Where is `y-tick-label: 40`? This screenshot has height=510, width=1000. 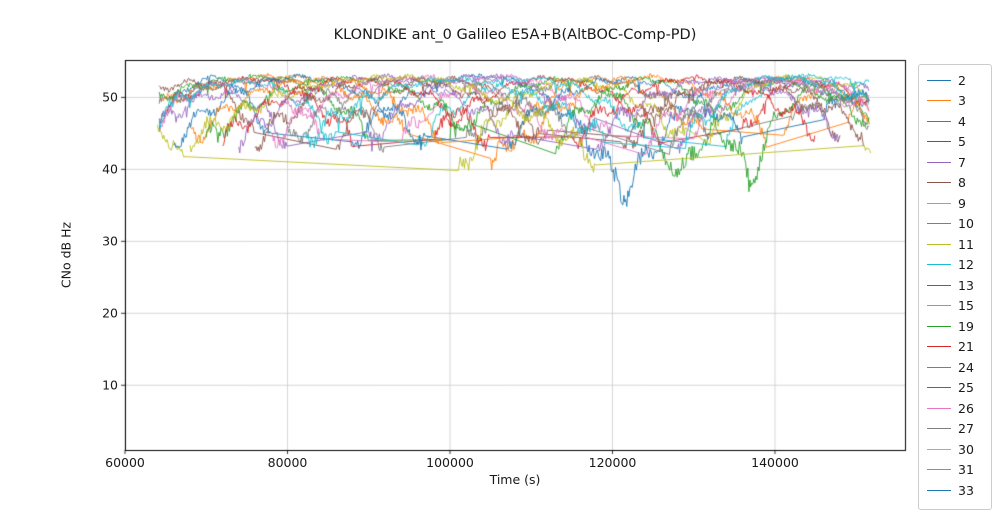 y-tick-label: 40 is located at coordinates (110, 169).